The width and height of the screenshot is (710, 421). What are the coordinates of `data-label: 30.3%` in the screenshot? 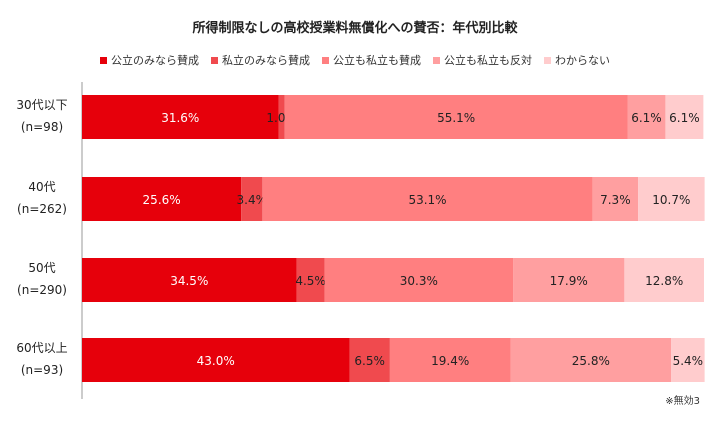 It's located at (419, 281).